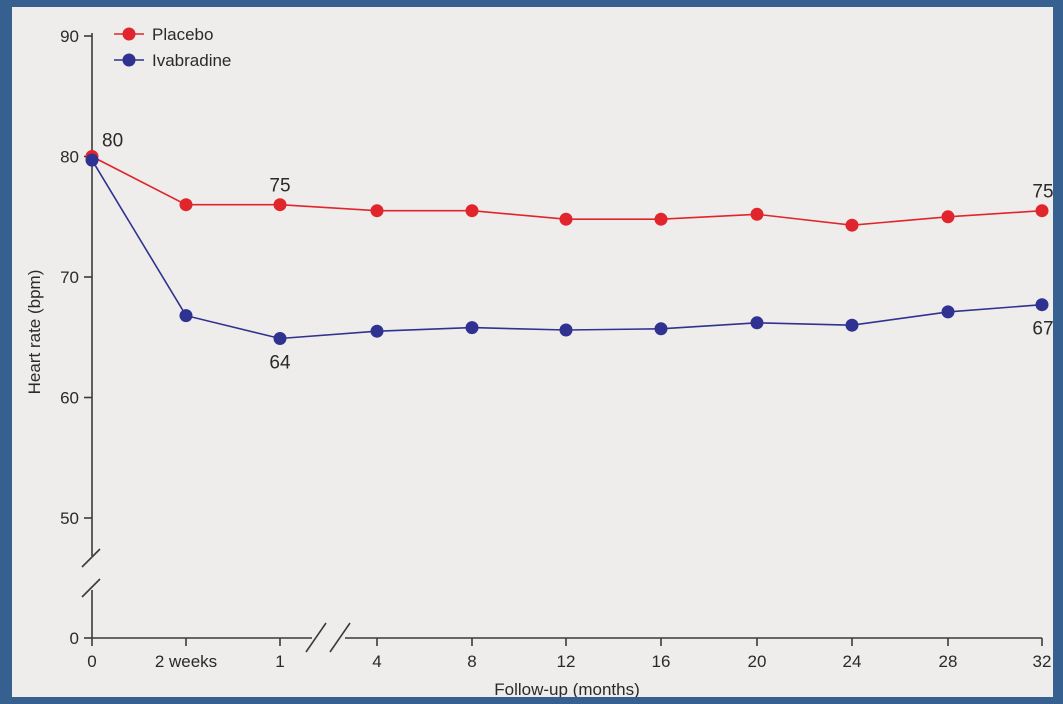 The width and height of the screenshot is (1063, 704). What do you see at coordinates (191, 60) in the screenshot?
I see `legend-ivabradine-label: Ivabradine` at bounding box center [191, 60].